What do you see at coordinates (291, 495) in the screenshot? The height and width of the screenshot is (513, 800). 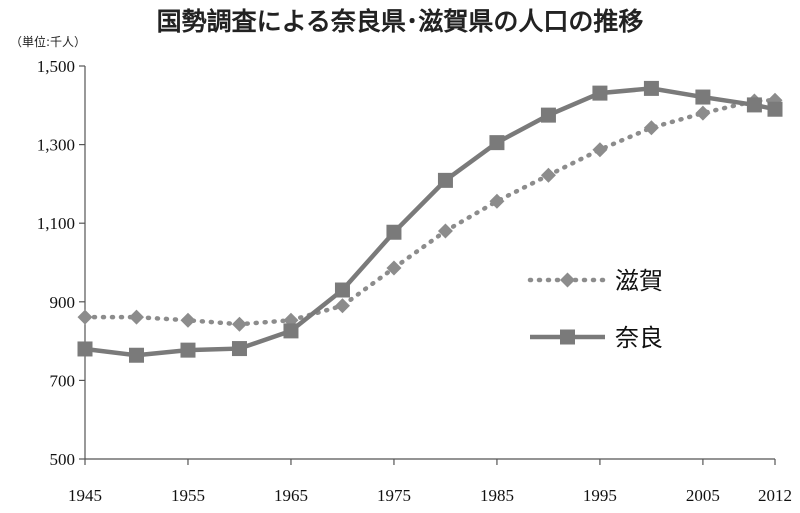 I see `x-tick-label: 1965` at bounding box center [291, 495].